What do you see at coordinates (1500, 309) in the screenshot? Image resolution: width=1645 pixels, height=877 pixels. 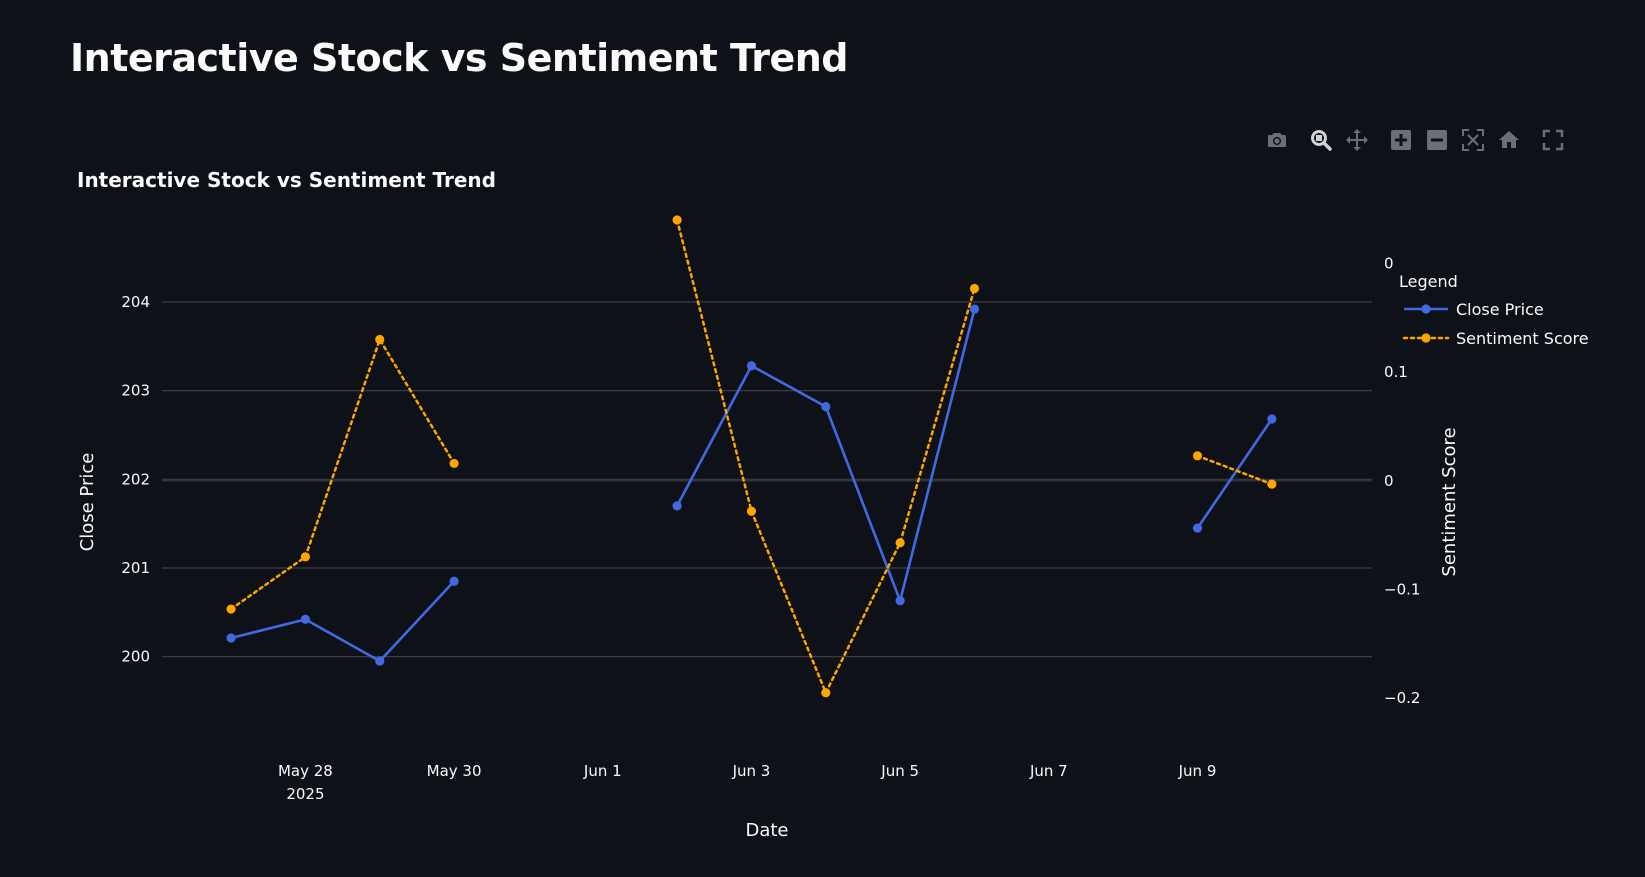 I see `legend-label-close-price: Close Price` at bounding box center [1500, 309].